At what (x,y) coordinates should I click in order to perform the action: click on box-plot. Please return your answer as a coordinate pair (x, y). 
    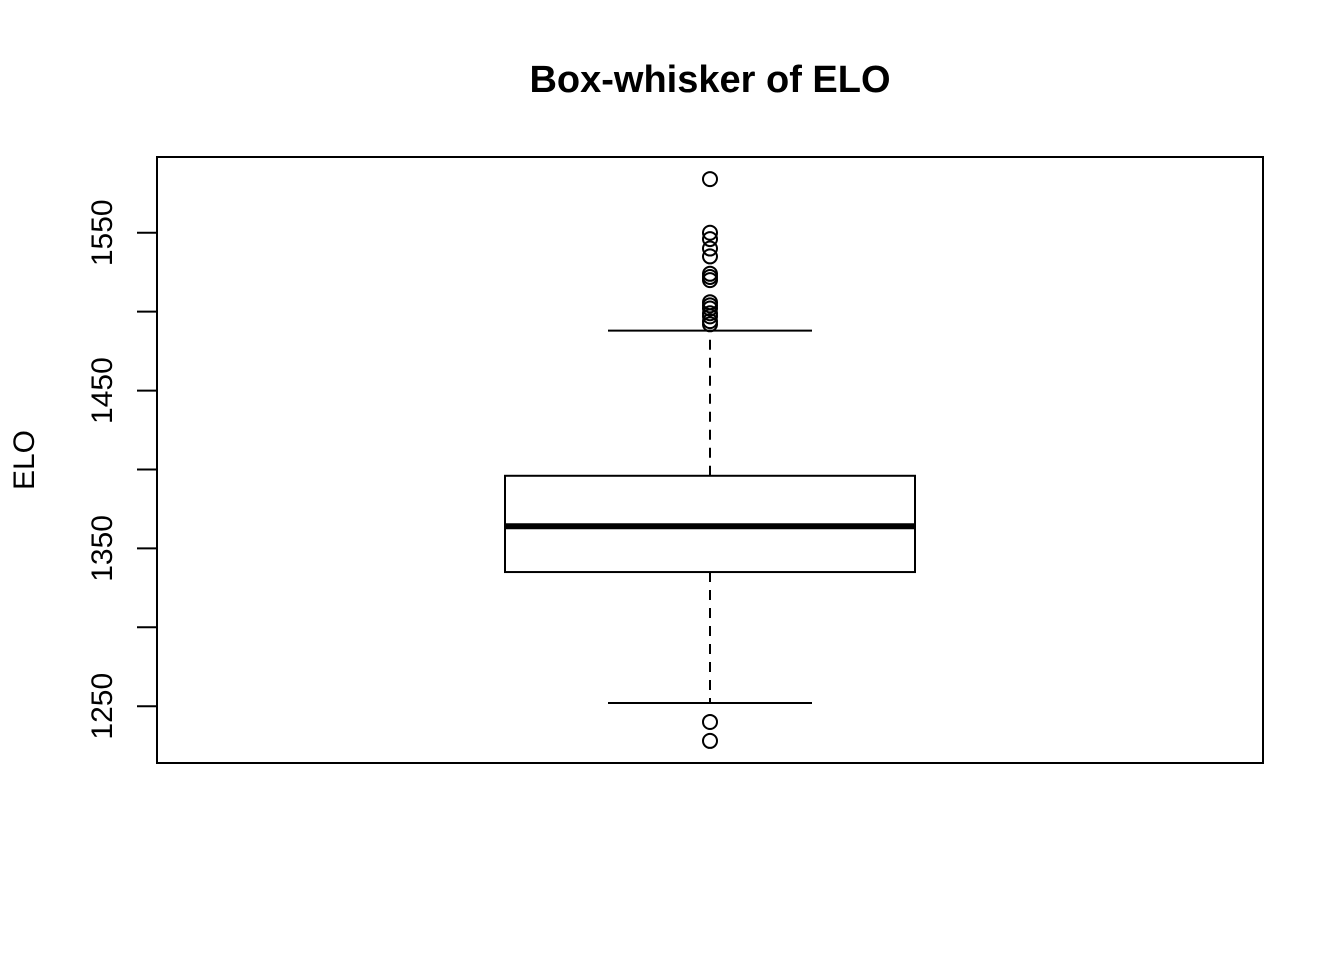
    Looking at the image, I should click on (710, 517).